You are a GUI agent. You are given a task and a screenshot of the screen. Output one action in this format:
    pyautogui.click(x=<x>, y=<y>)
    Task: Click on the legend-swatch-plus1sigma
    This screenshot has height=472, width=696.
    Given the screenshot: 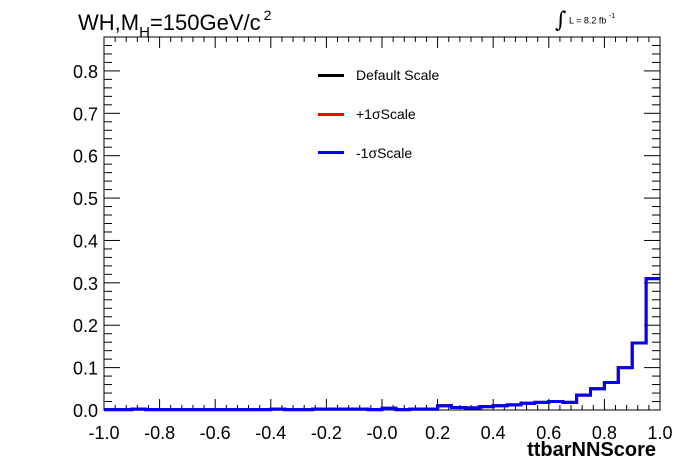 What is the action you would take?
    pyautogui.click(x=331, y=114)
    